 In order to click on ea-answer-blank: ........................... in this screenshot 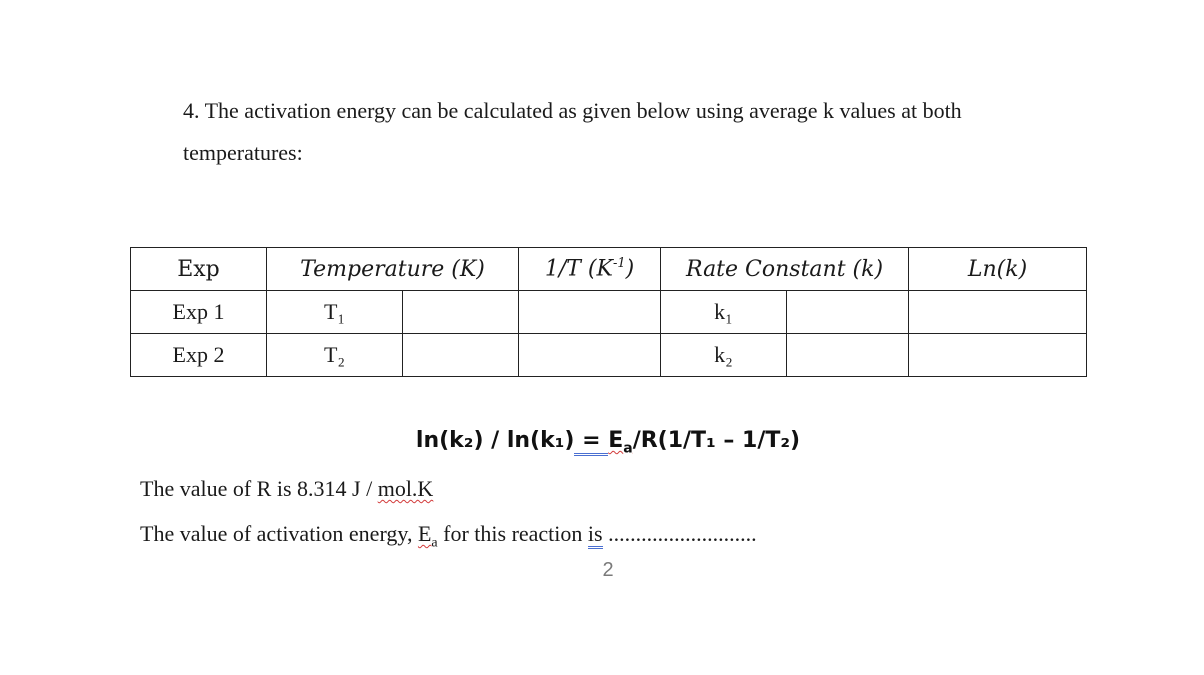, I will do `click(679, 533)`.